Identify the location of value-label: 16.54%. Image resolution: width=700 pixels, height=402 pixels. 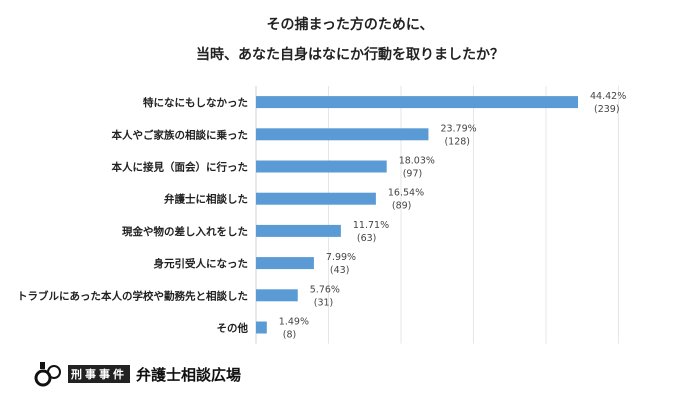
(406, 193).